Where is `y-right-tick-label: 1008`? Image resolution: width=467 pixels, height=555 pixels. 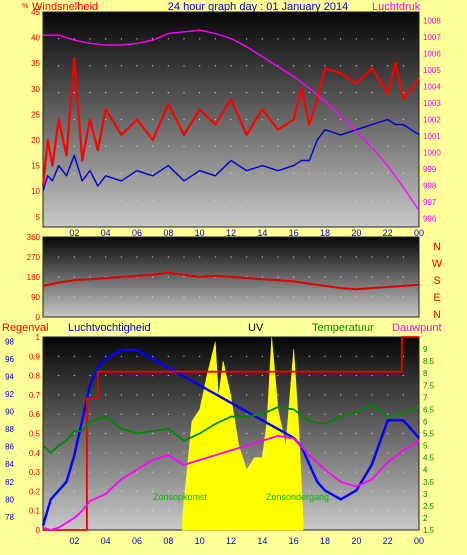
y-right-tick-label: 1008 is located at coordinates (432, 20).